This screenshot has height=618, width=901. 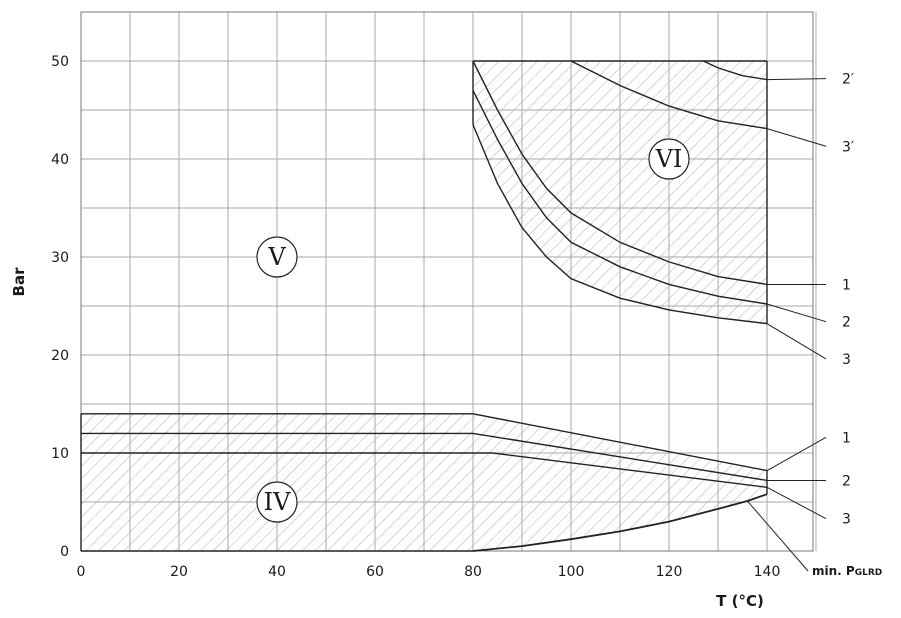 I want to click on callout-label-1: 3′, so click(x=848, y=147).